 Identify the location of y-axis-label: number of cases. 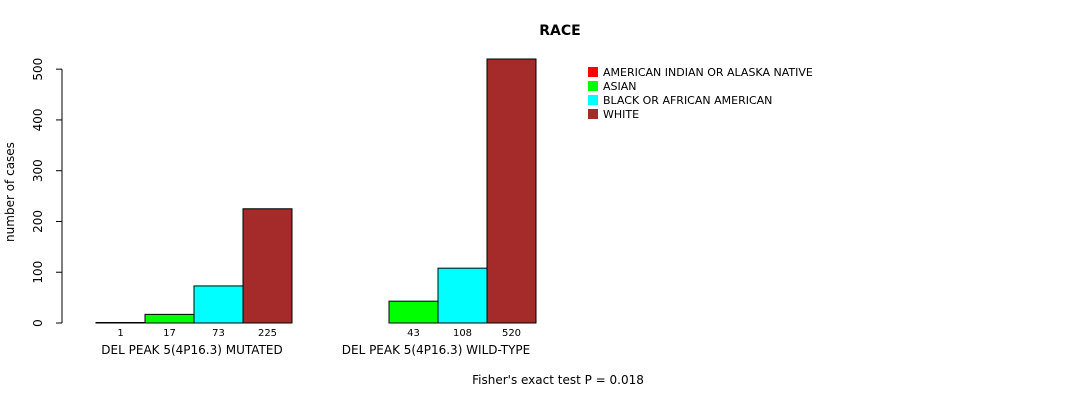
(10, 192).